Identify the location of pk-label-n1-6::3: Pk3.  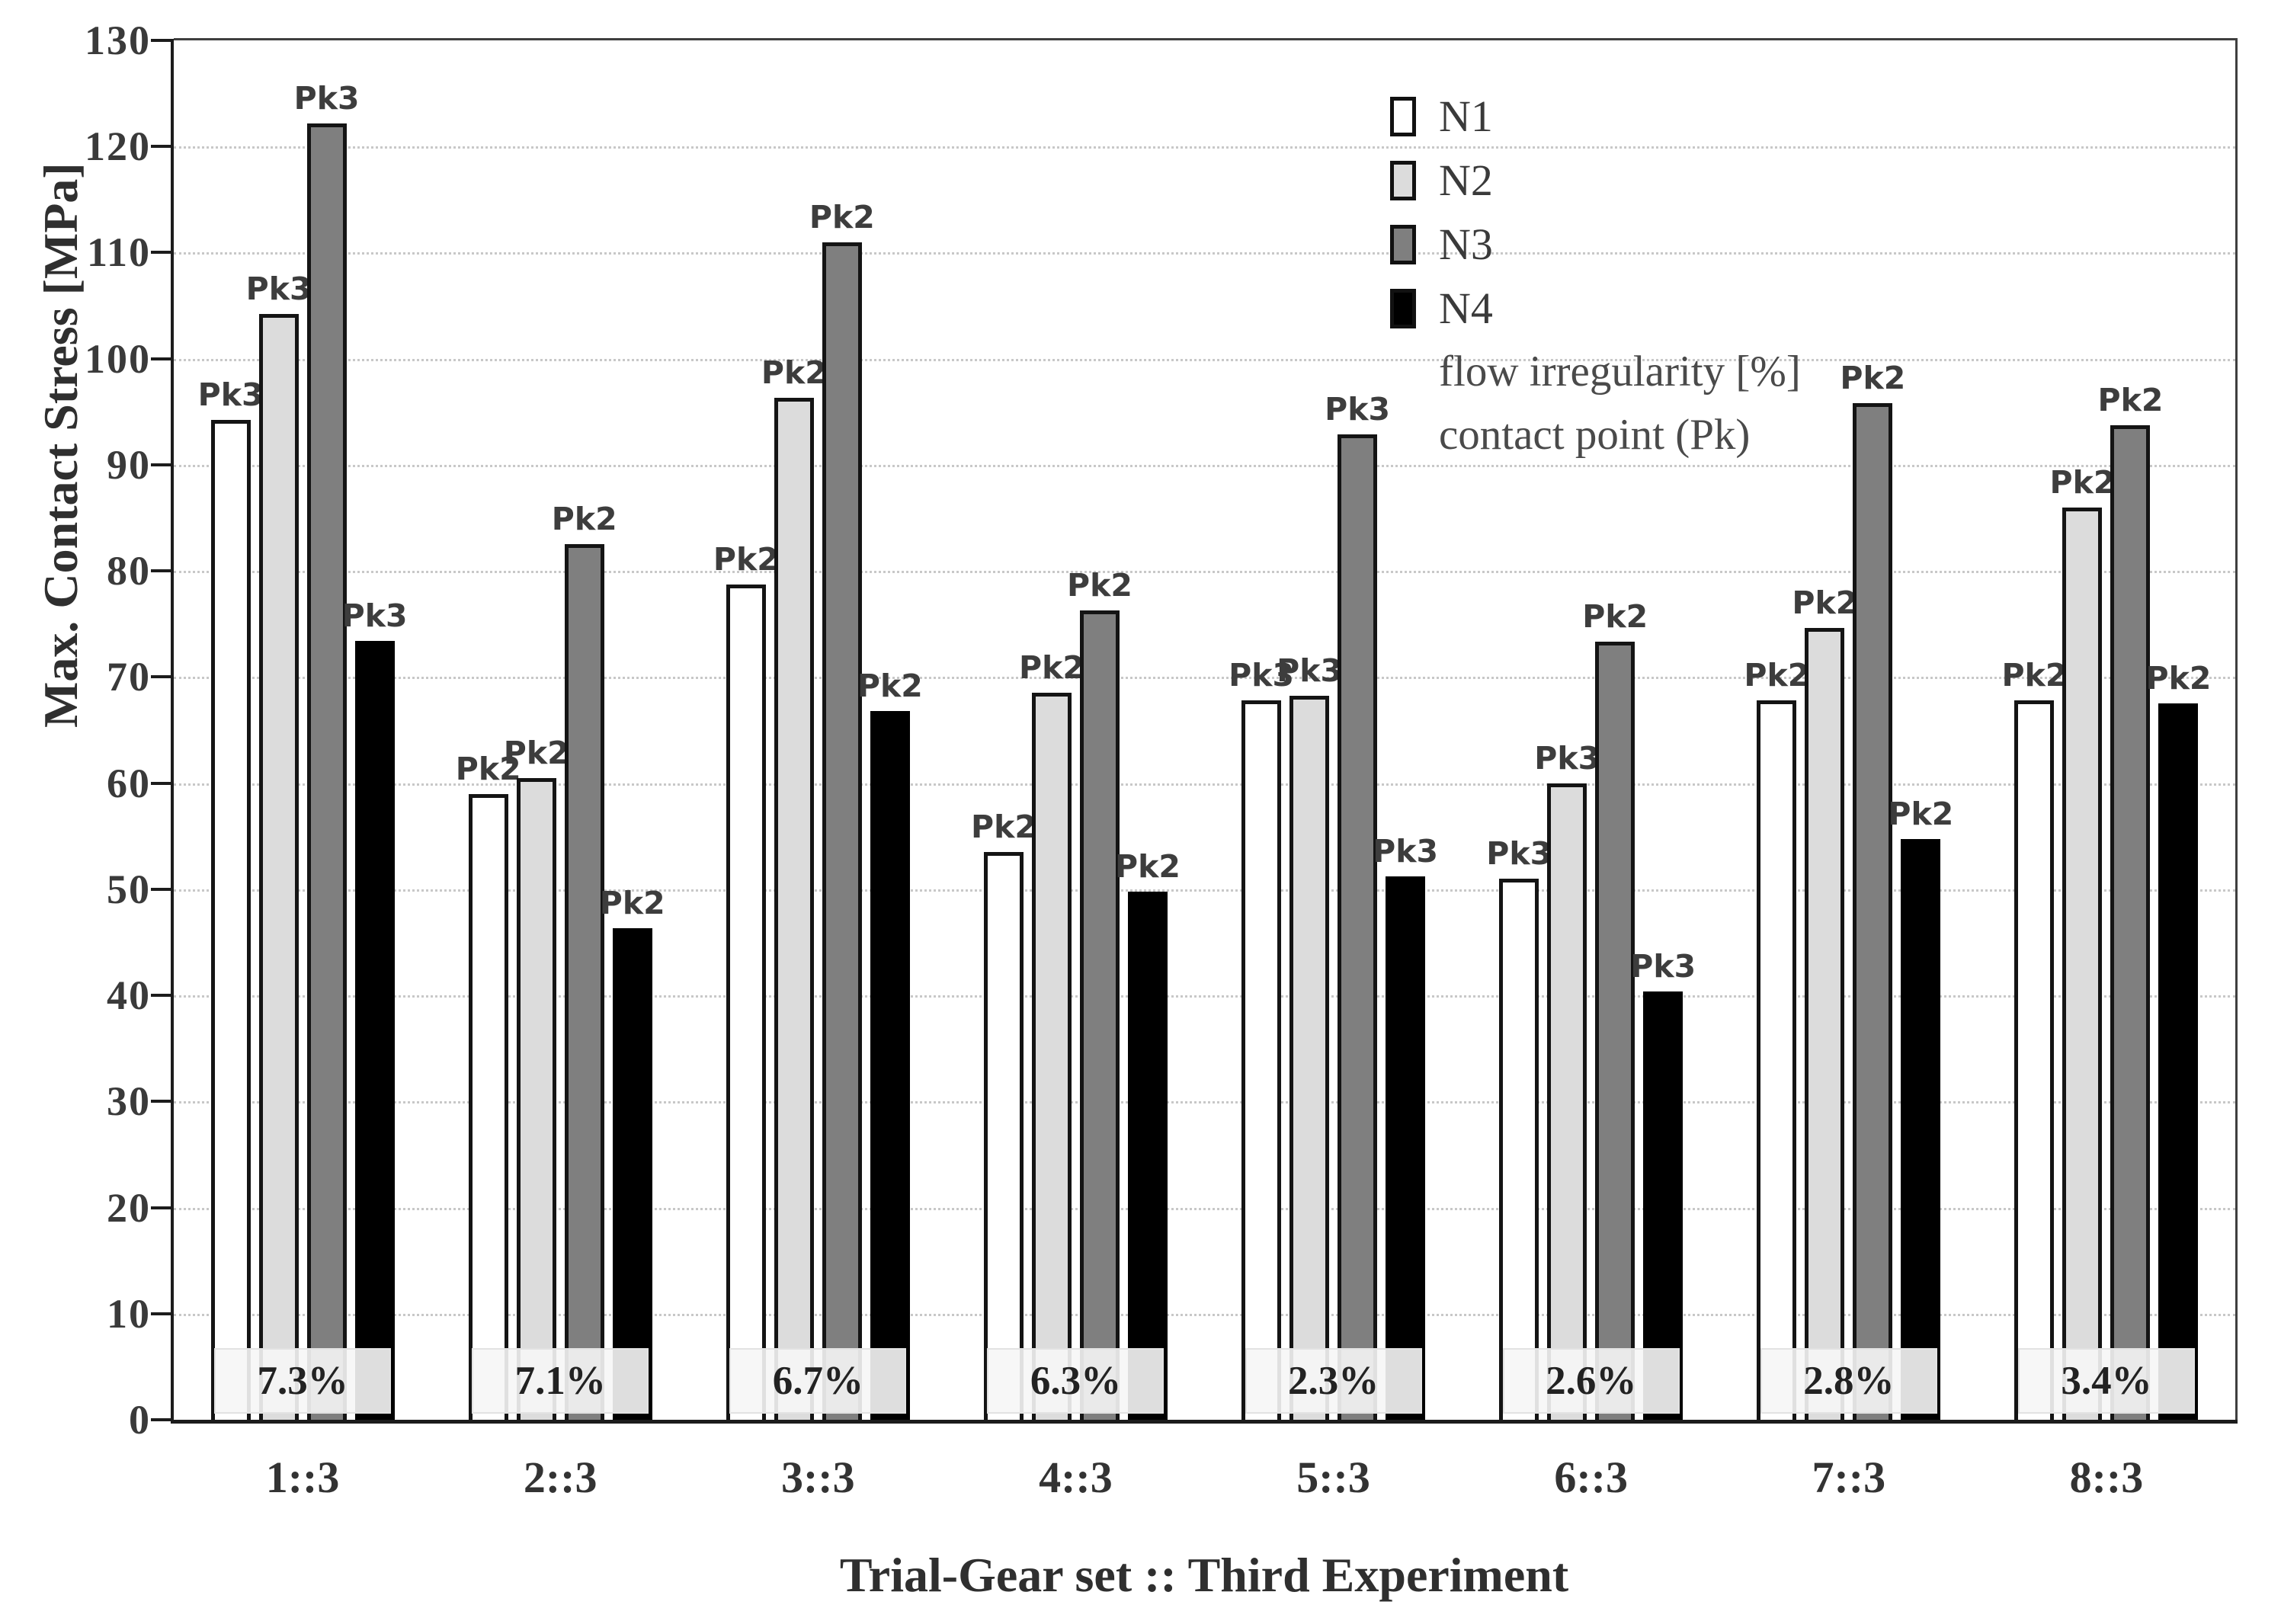
(1519, 853).